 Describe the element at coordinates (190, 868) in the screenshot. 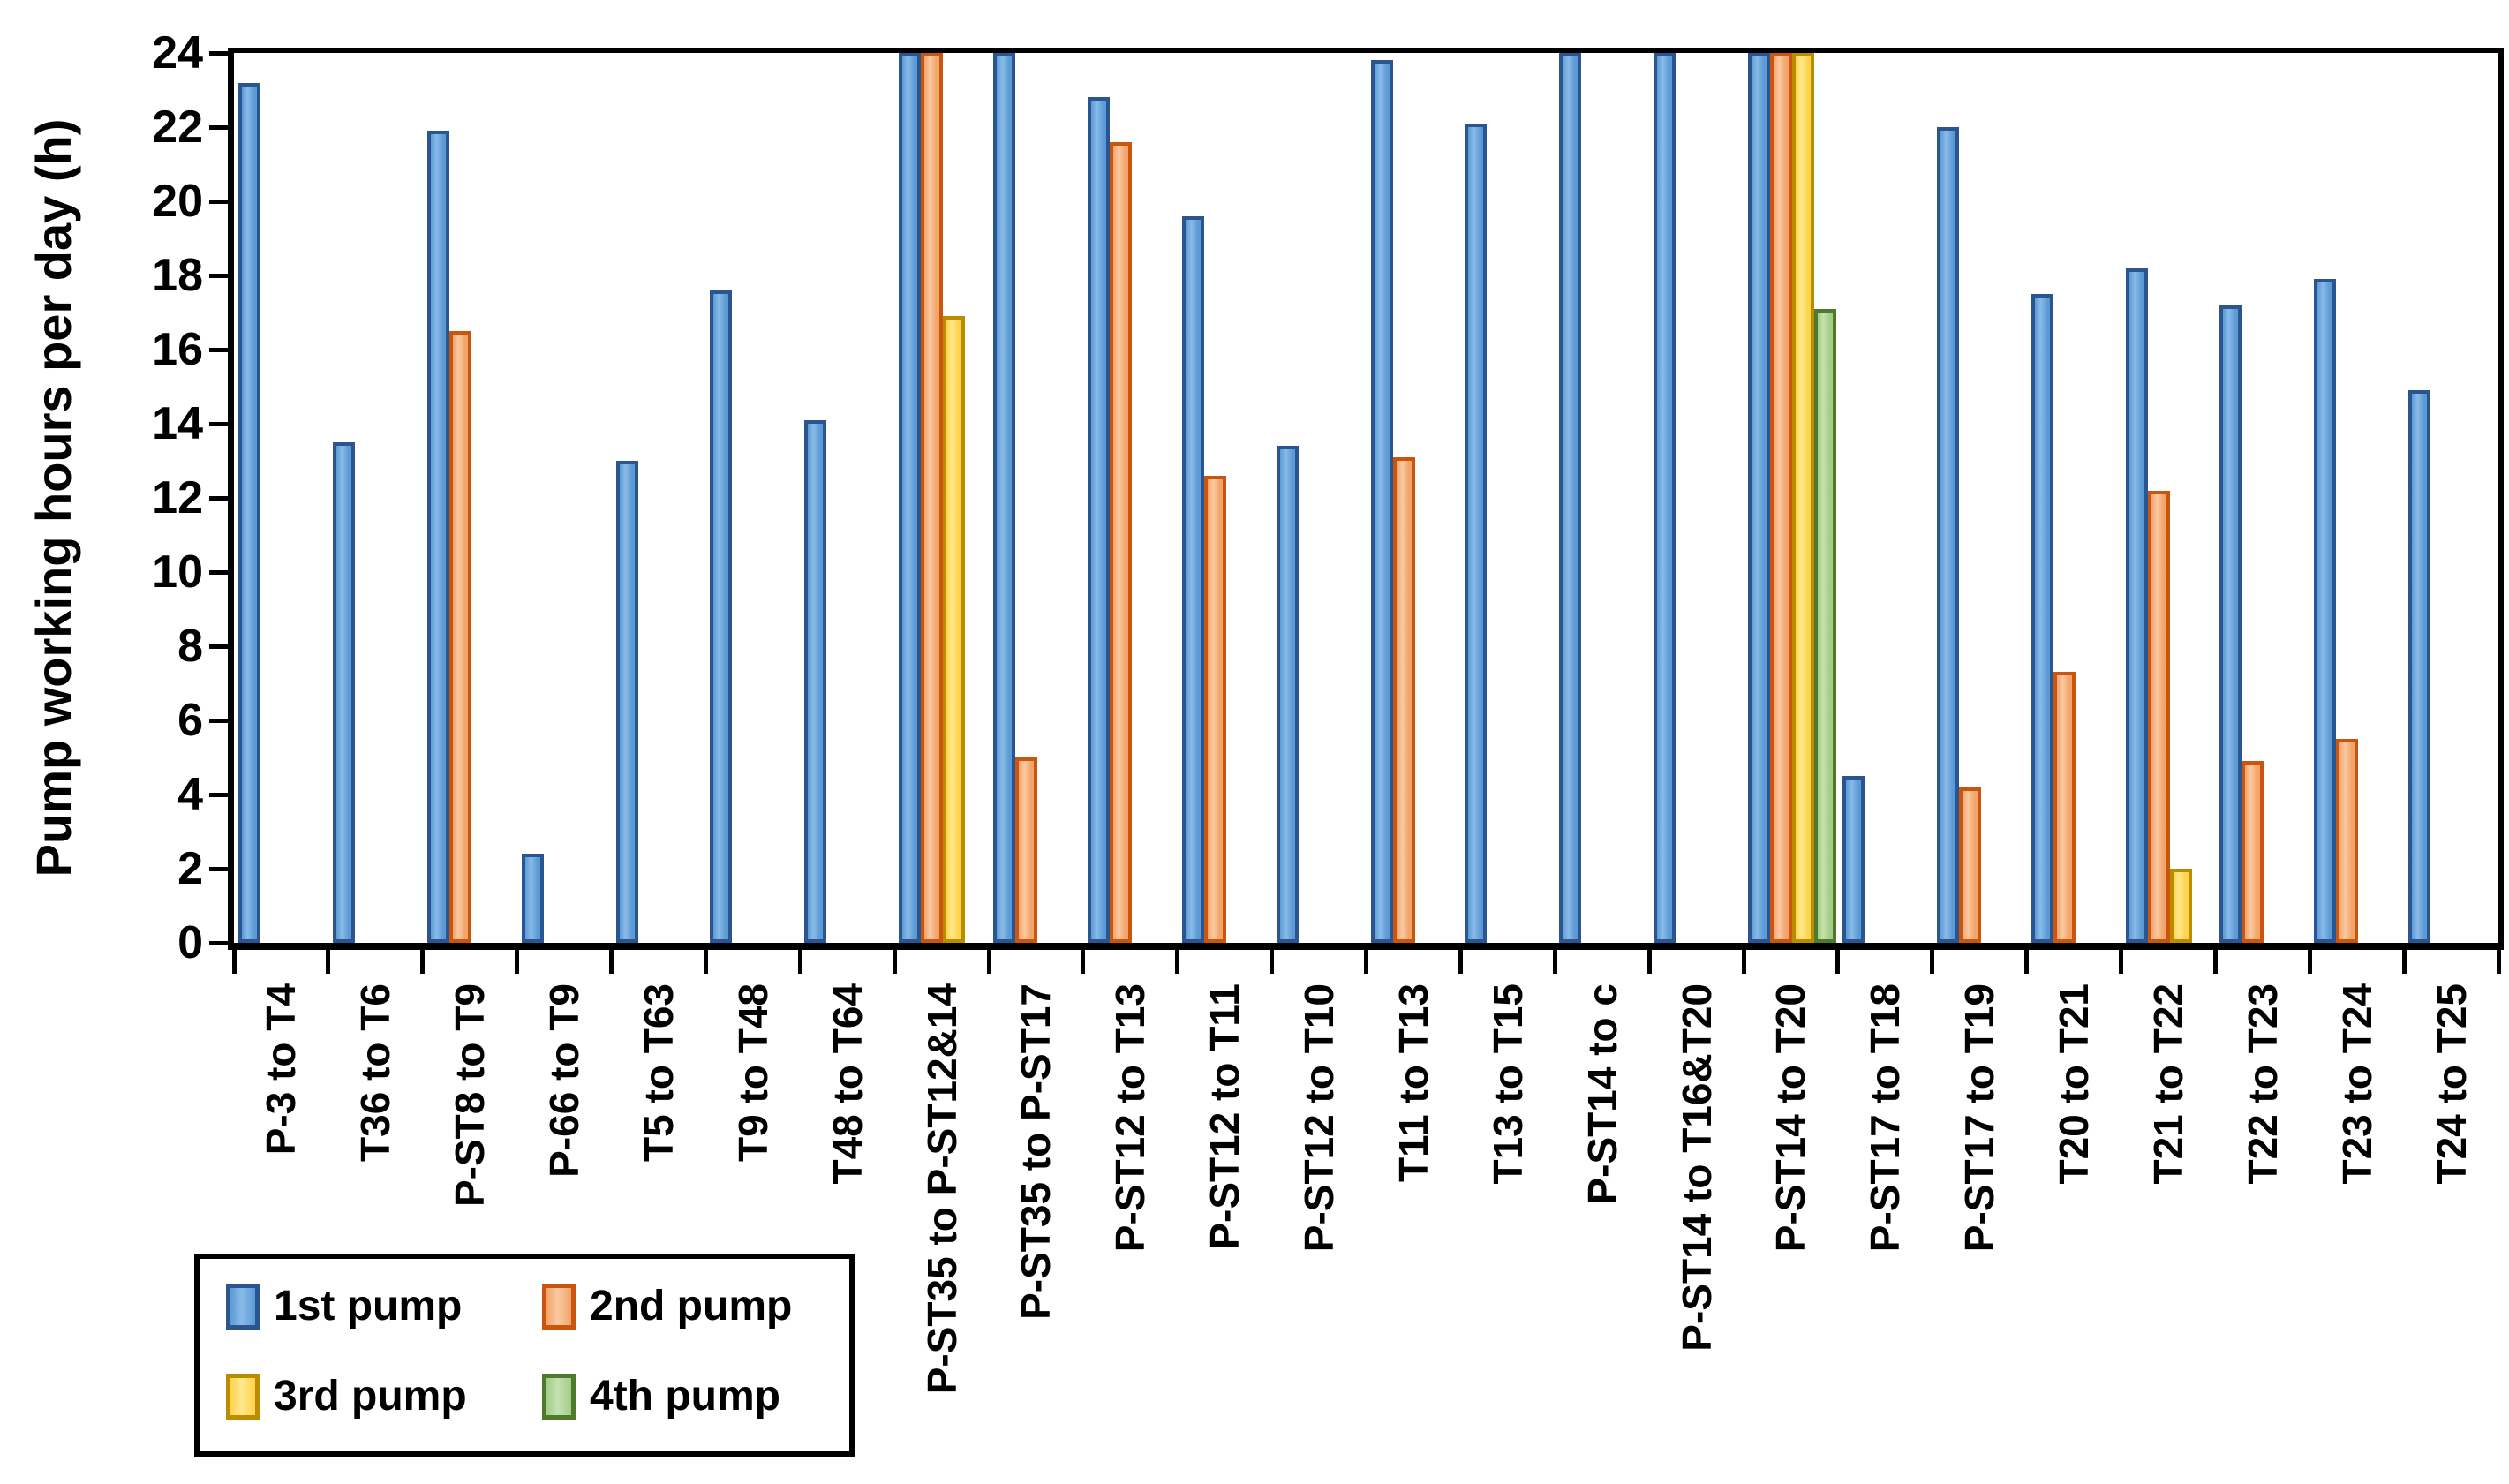

I see `y-tick-label: 2` at that location.